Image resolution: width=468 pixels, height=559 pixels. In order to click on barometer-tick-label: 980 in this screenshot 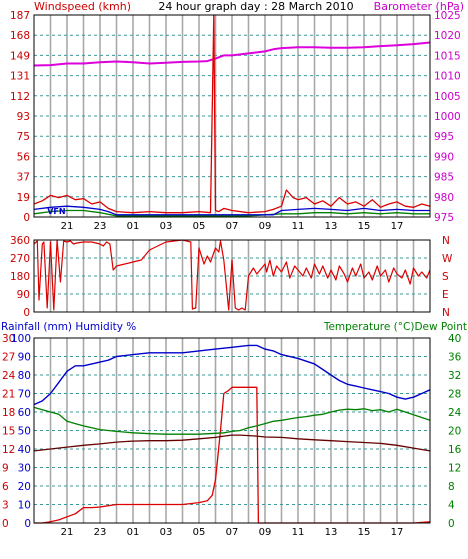, I will do `click(444, 198)`.